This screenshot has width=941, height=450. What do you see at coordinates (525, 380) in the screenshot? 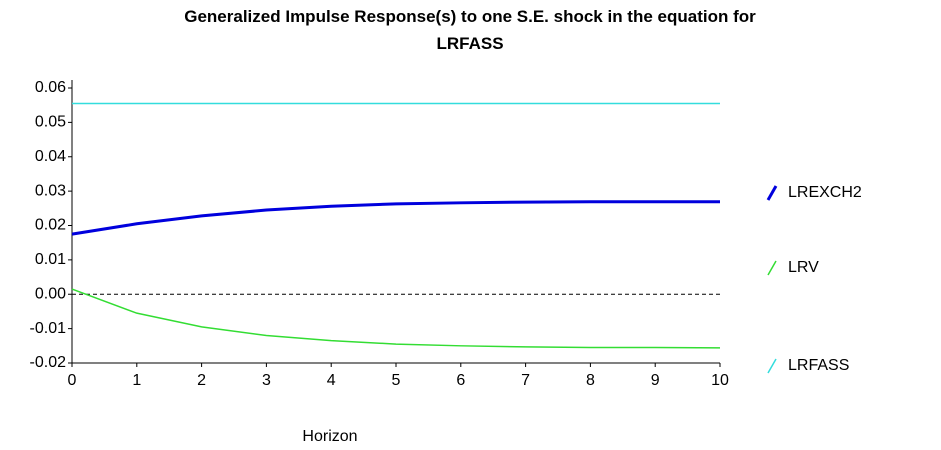
I see `x-tick-label: 7` at bounding box center [525, 380].